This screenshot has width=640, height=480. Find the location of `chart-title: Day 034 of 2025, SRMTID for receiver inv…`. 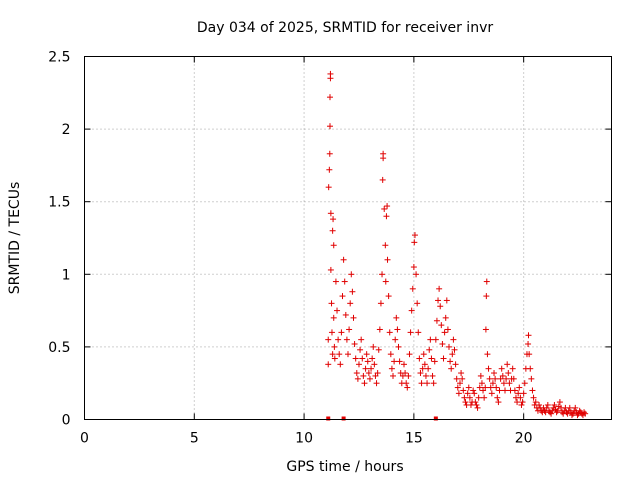

chart-title: Day 034 of 2025, SRMTID for receiver inv… is located at coordinates (345, 28).